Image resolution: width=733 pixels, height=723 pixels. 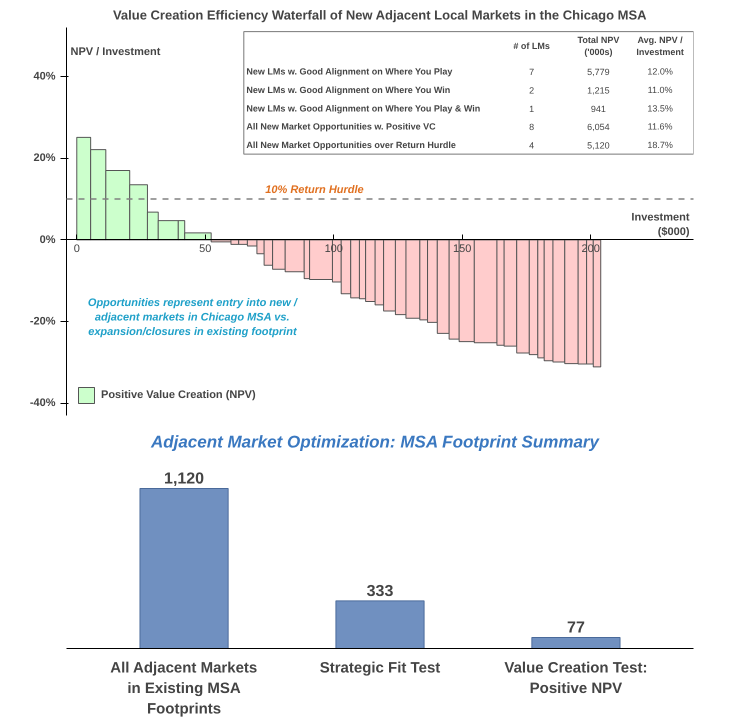 What do you see at coordinates (660, 89) in the screenshot?
I see `annotation: 11.0%` at bounding box center [660, 89].